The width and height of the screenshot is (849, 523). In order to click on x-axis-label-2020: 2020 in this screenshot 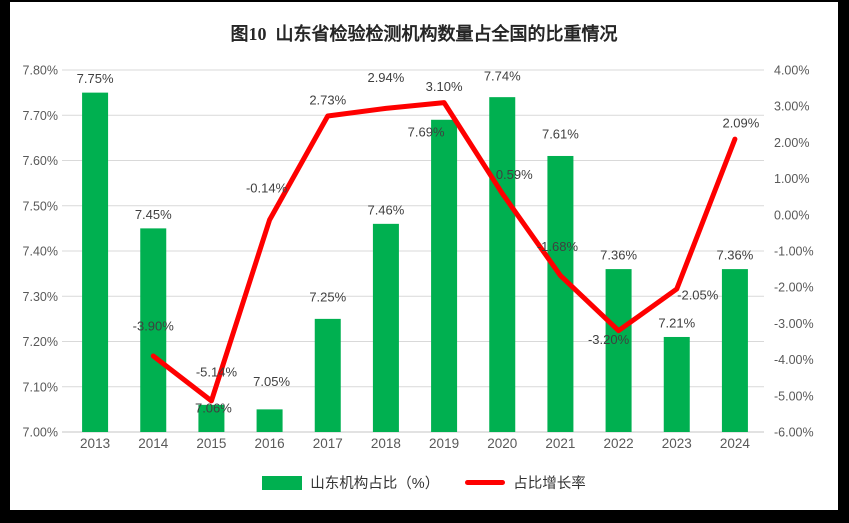, I will do `click(502, 443)`.